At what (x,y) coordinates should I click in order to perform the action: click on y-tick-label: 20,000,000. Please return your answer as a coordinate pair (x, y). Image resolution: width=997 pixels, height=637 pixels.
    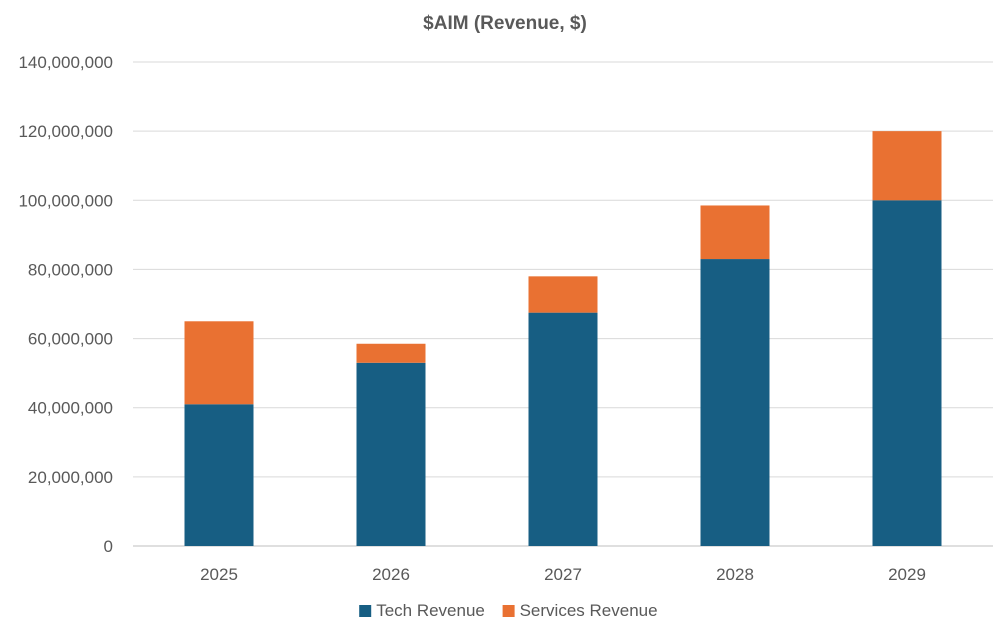
    Looking at the image, I should click on (70, 477).